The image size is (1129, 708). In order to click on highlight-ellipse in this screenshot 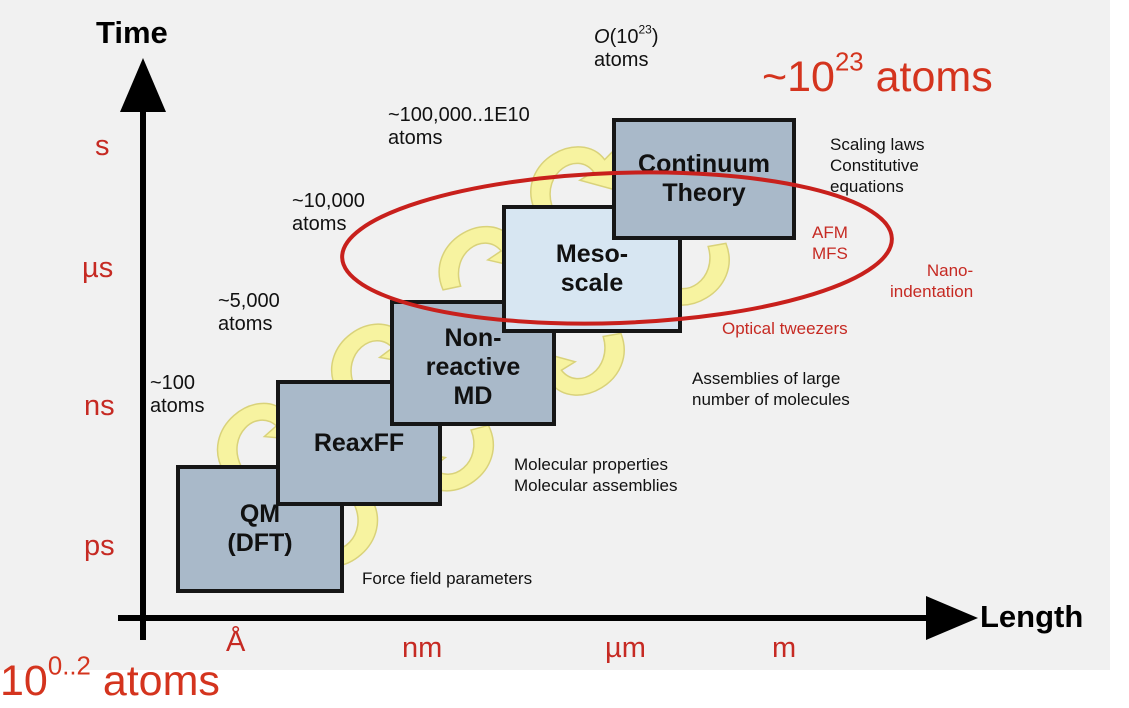, I will do `click(617, 248)`.